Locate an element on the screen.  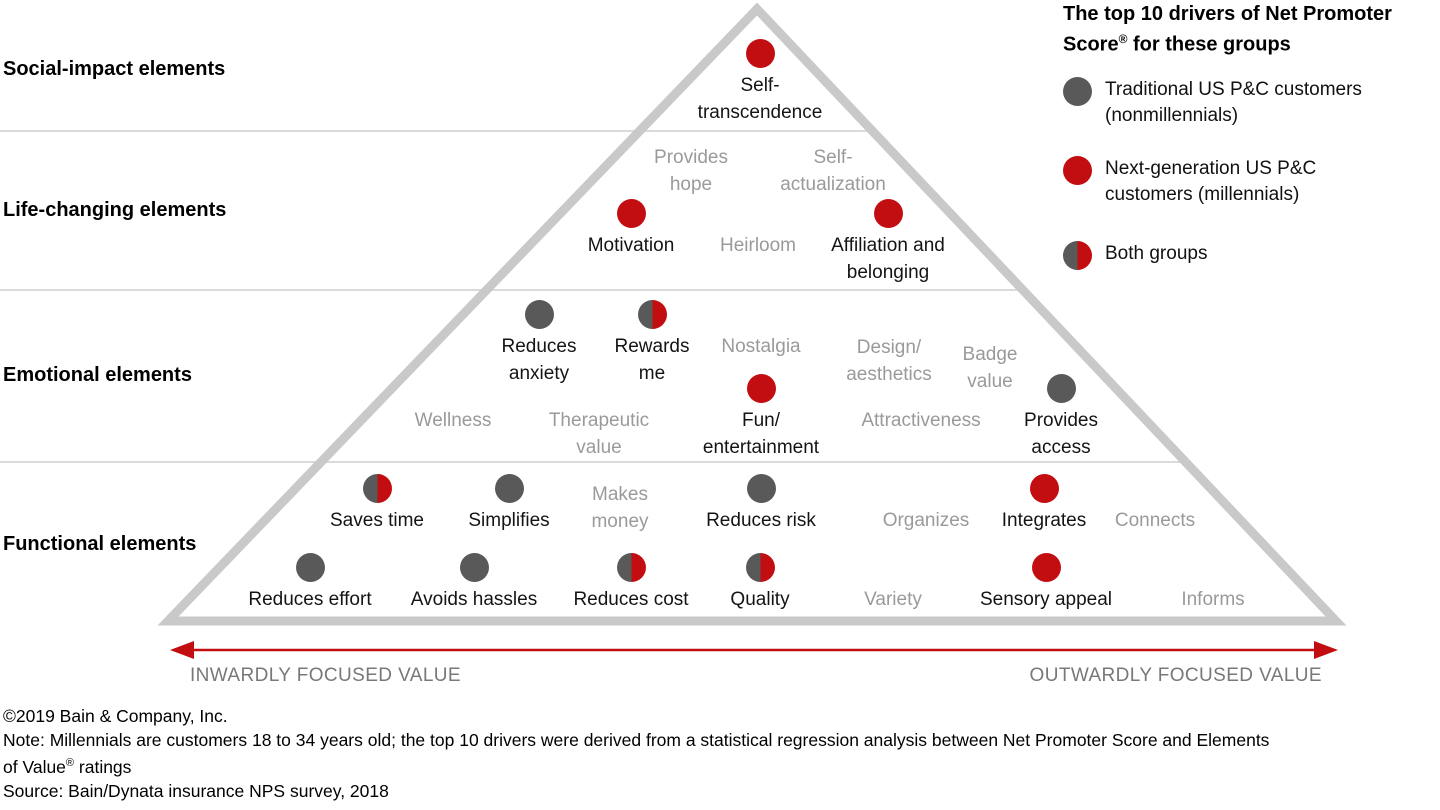
element-badge-value: Badge value is located at coordinates (990, 367).